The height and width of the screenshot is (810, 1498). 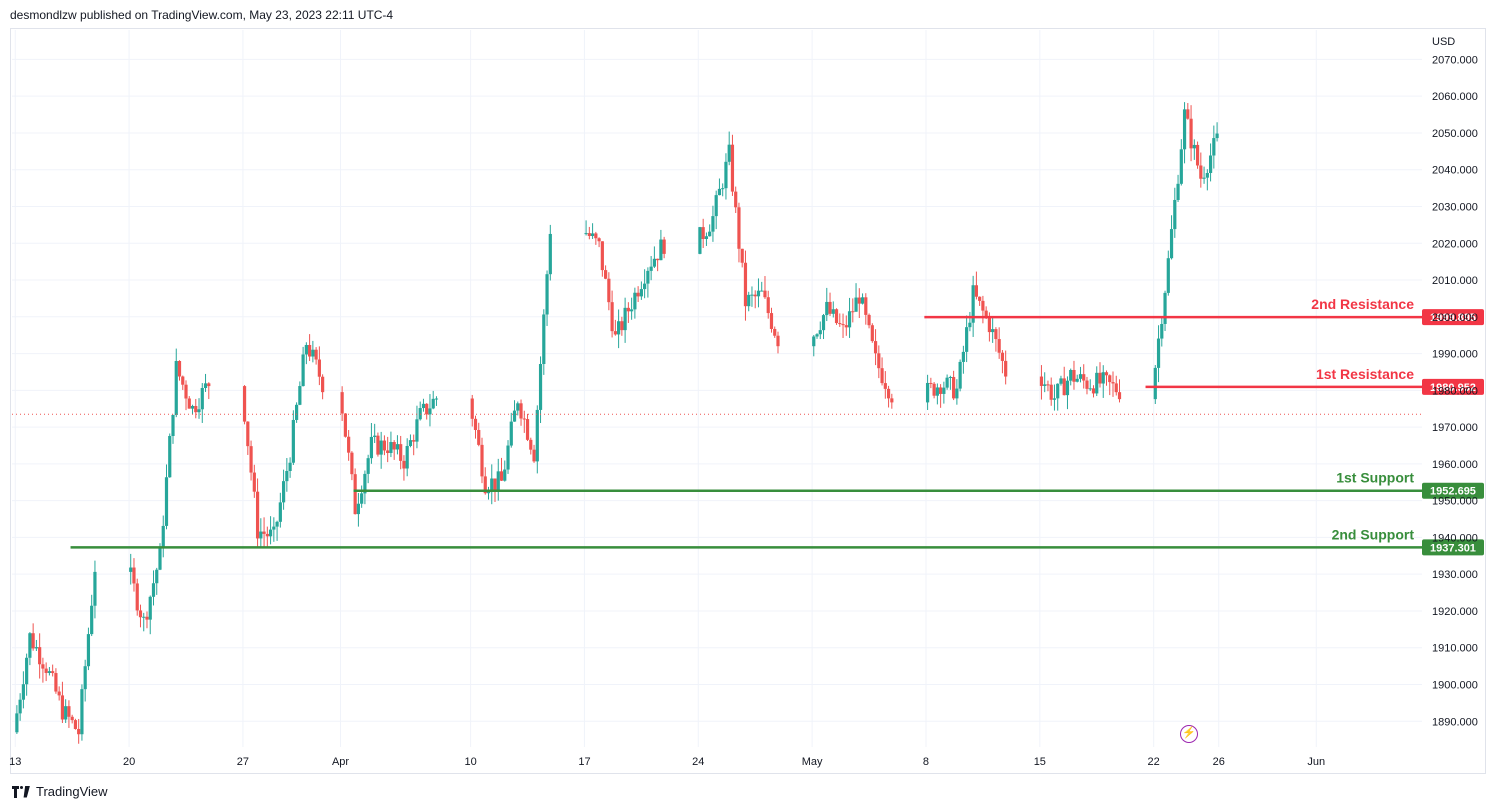 What do you see at coordinates (60, 791) in the screenshot?
I see `footer-brand: TradingView` at bounding box center [60, 791].